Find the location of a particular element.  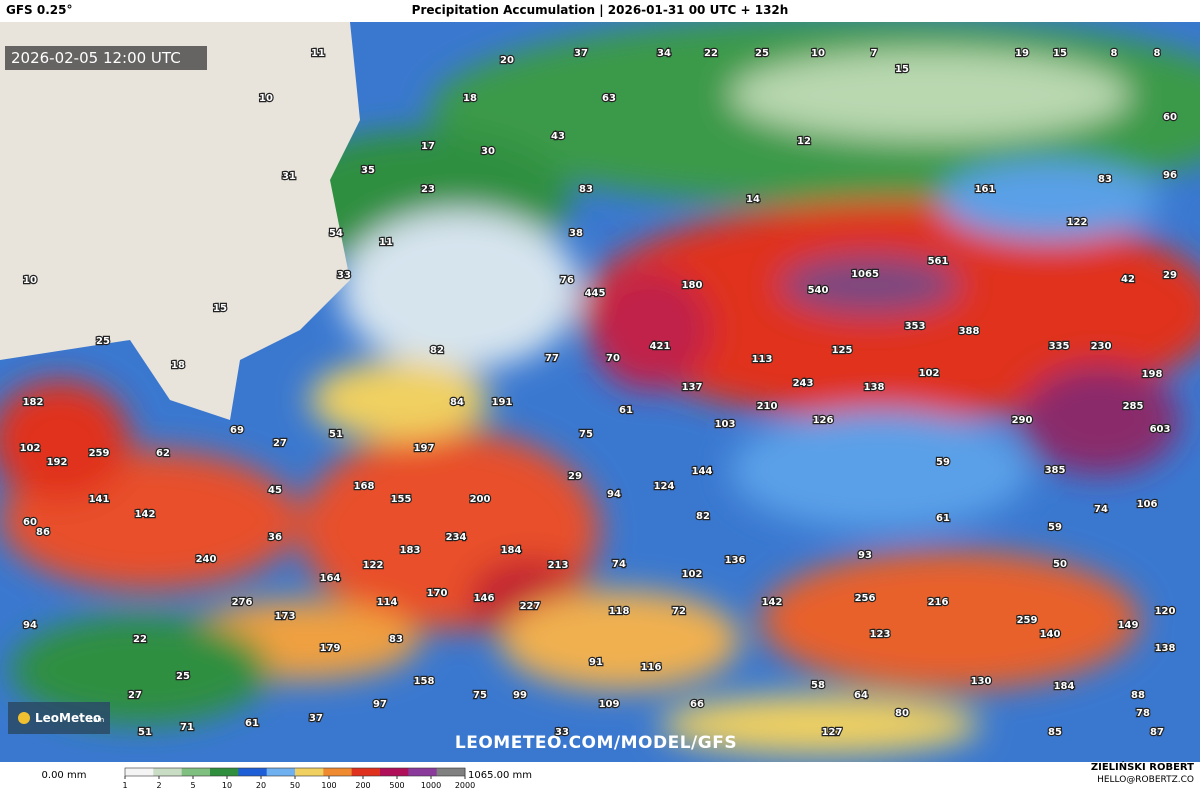

precip-label: 102 is located at coordinates (30, 448).